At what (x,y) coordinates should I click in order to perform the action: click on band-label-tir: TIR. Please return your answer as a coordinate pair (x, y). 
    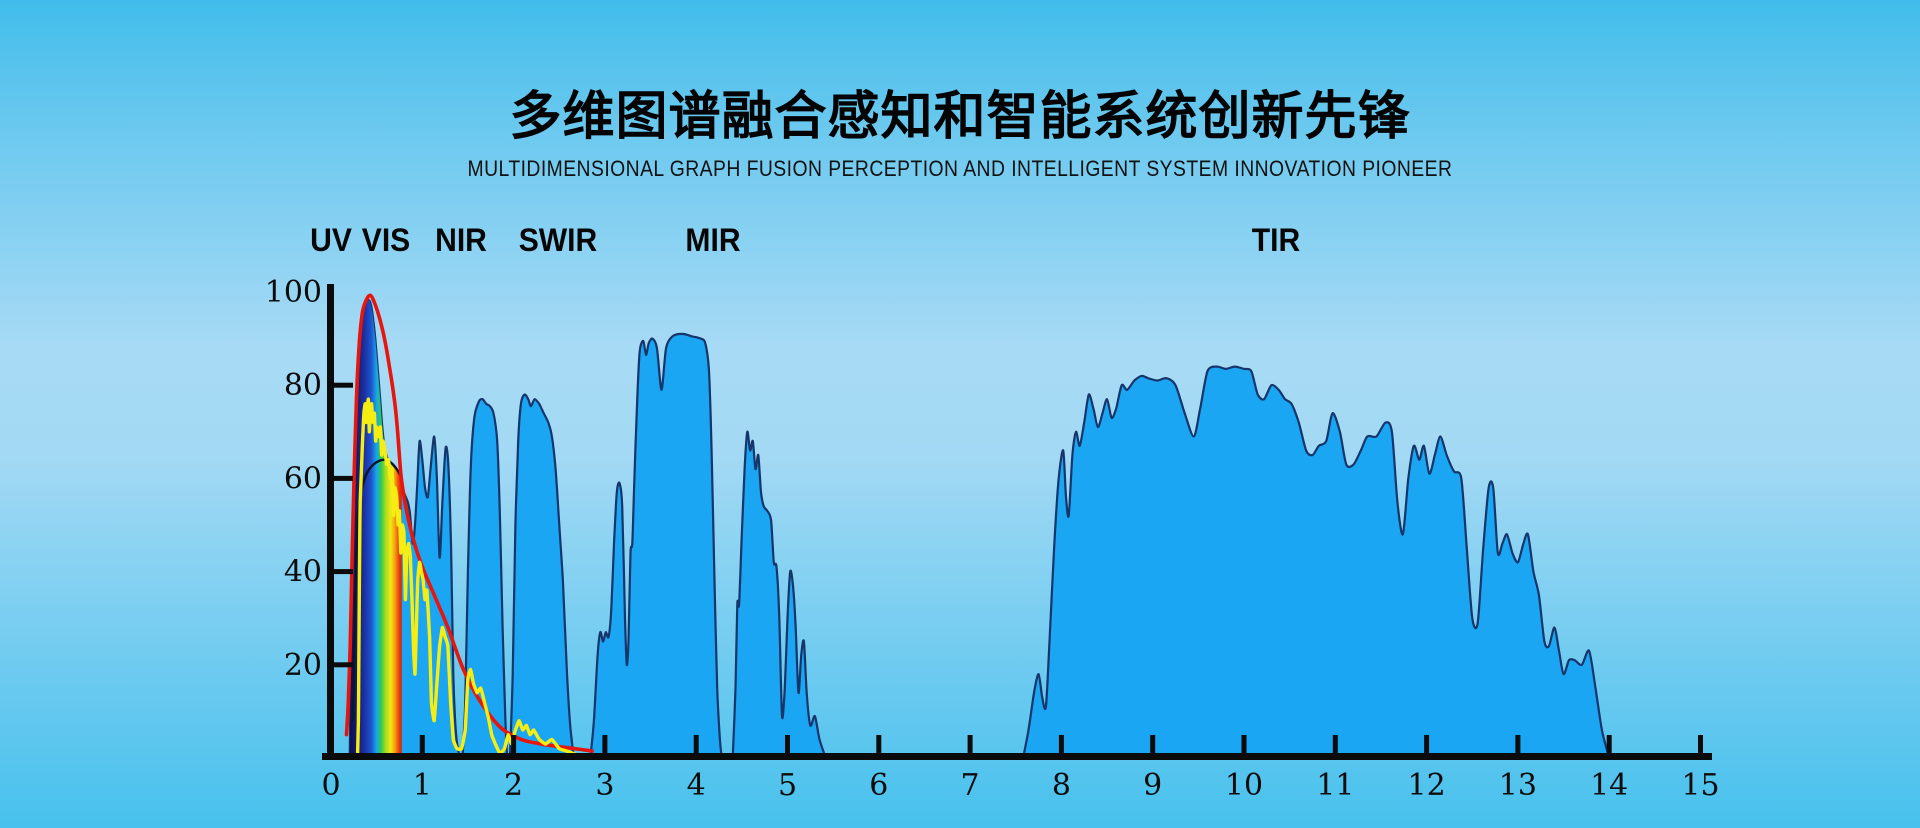
    Looking at the image, I should click on (1276, 240).